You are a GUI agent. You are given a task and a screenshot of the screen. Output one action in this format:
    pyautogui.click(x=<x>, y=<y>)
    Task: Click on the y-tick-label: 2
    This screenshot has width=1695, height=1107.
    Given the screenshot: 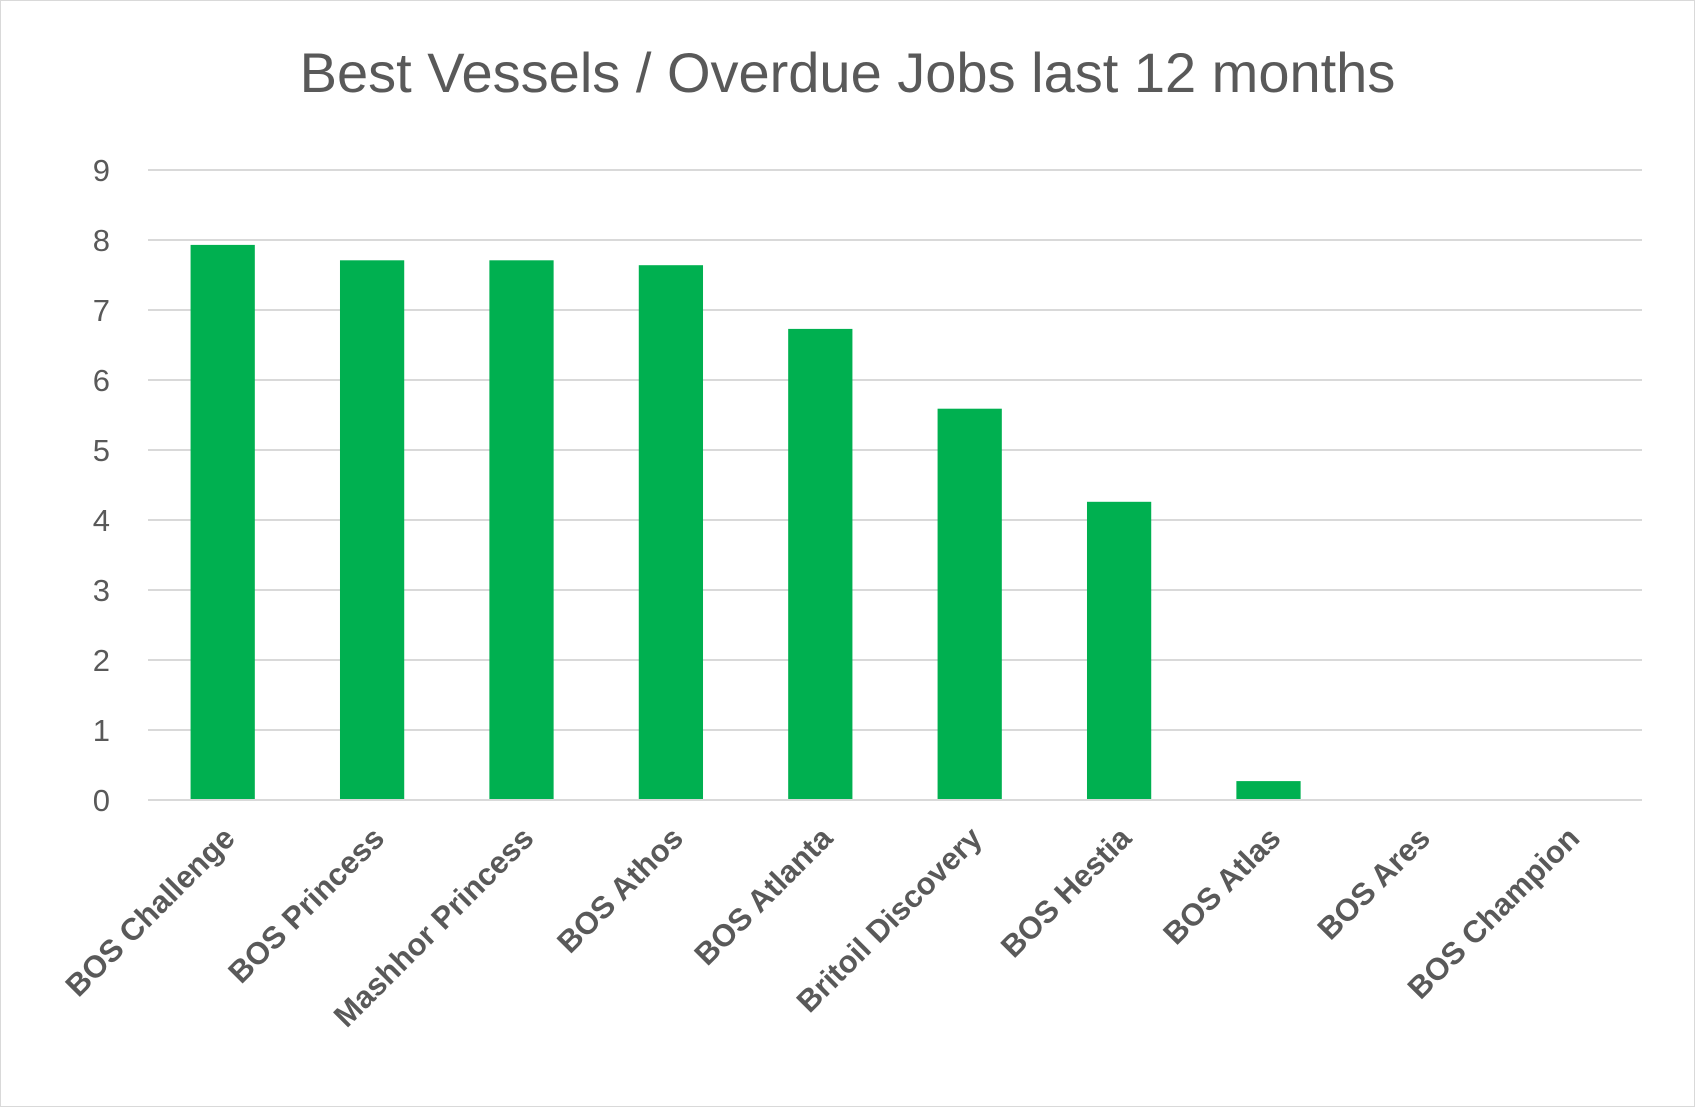 What is the action you would take?
    pyautogui.click(x=101, y=660)
    